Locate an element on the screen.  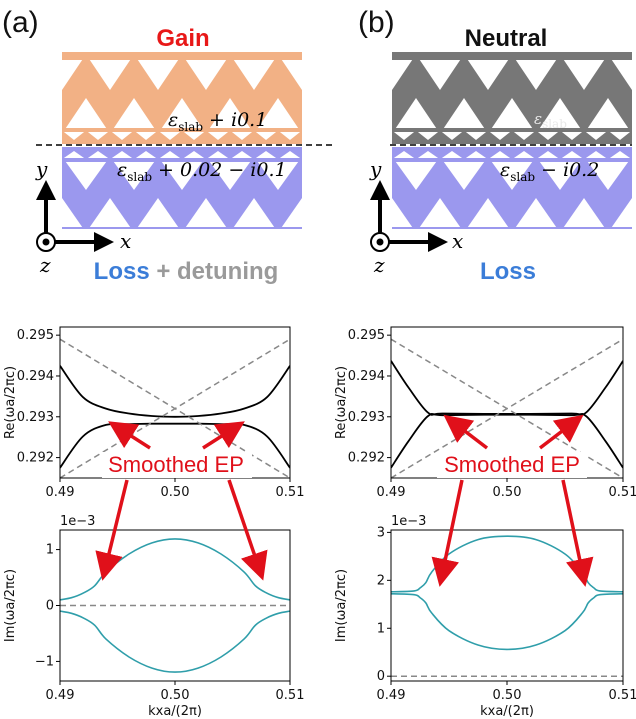
y-tick-label: 1 is located at coordinates (50, 550).